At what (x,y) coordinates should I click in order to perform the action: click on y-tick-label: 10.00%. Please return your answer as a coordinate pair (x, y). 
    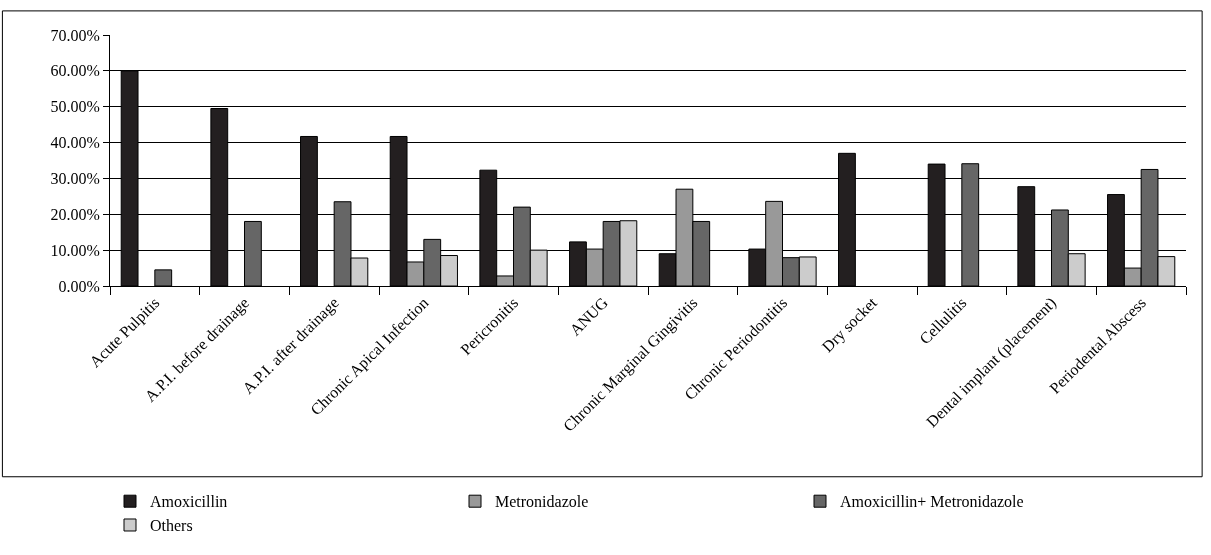
    Looking at the image, I should click on (75, 250).